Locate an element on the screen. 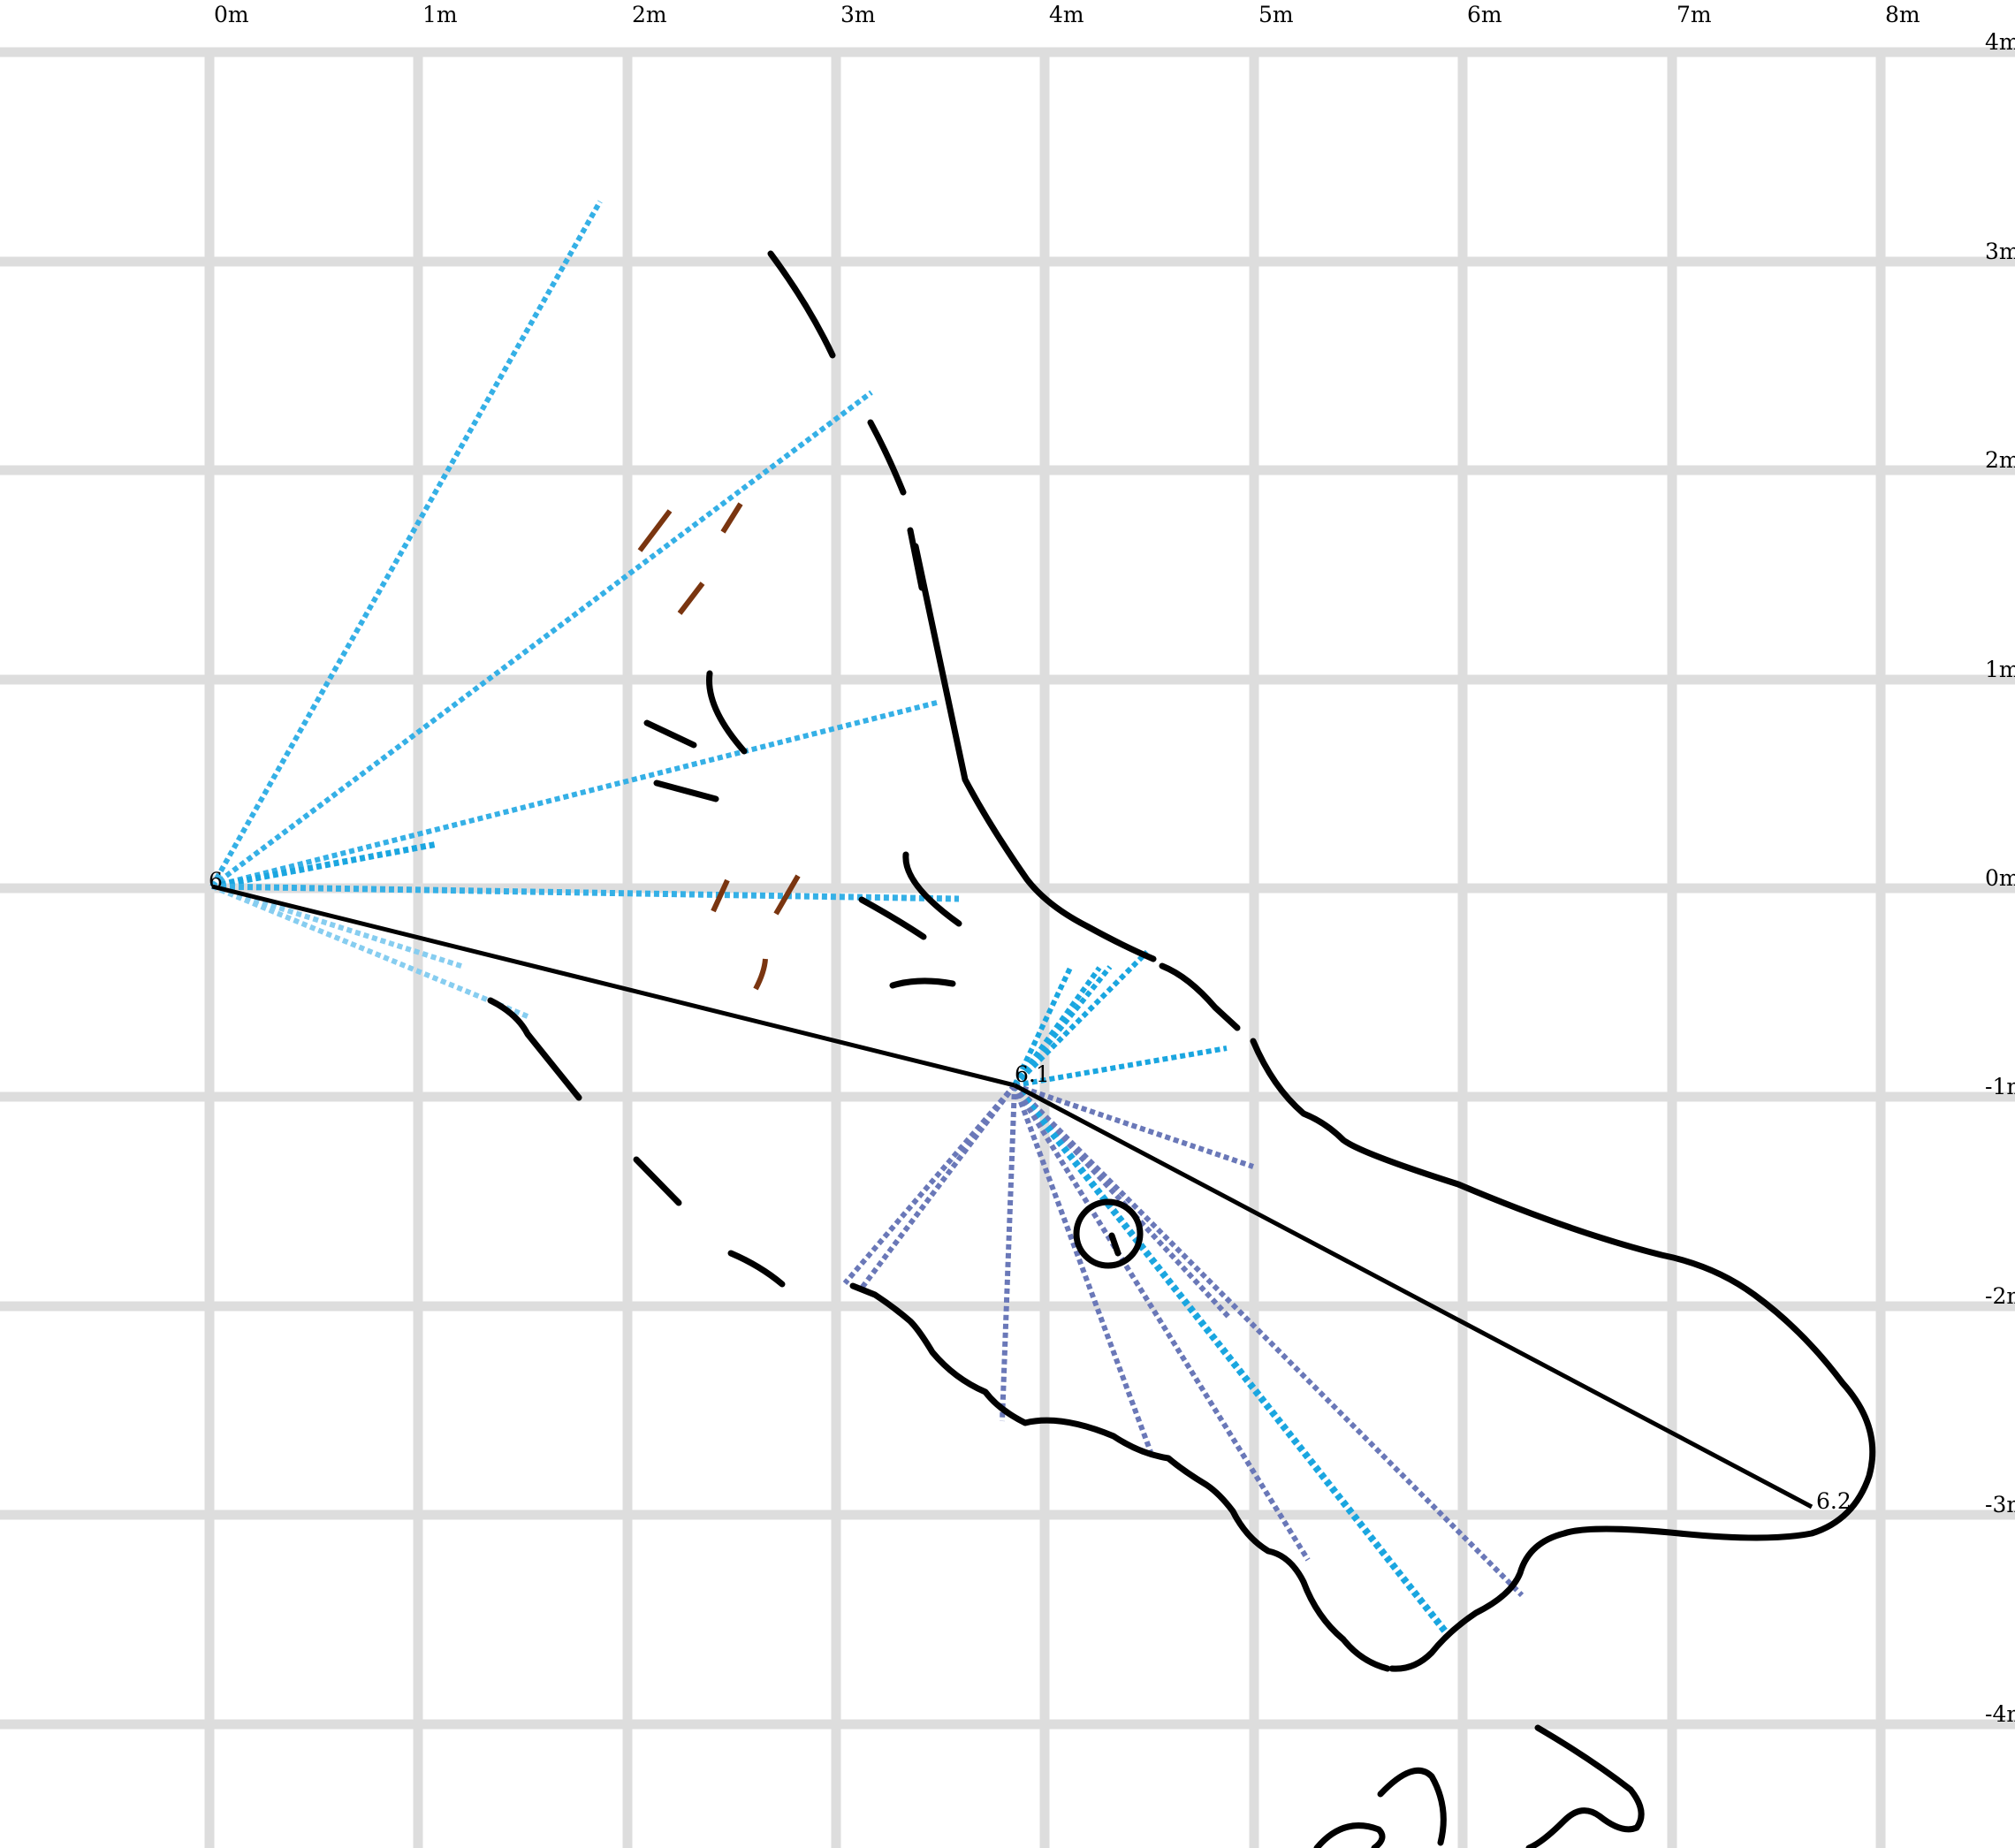 This screenshot has height=1848, width=2015. station-label-6-2: 6.2 is located at coordinates (1834, 1501).